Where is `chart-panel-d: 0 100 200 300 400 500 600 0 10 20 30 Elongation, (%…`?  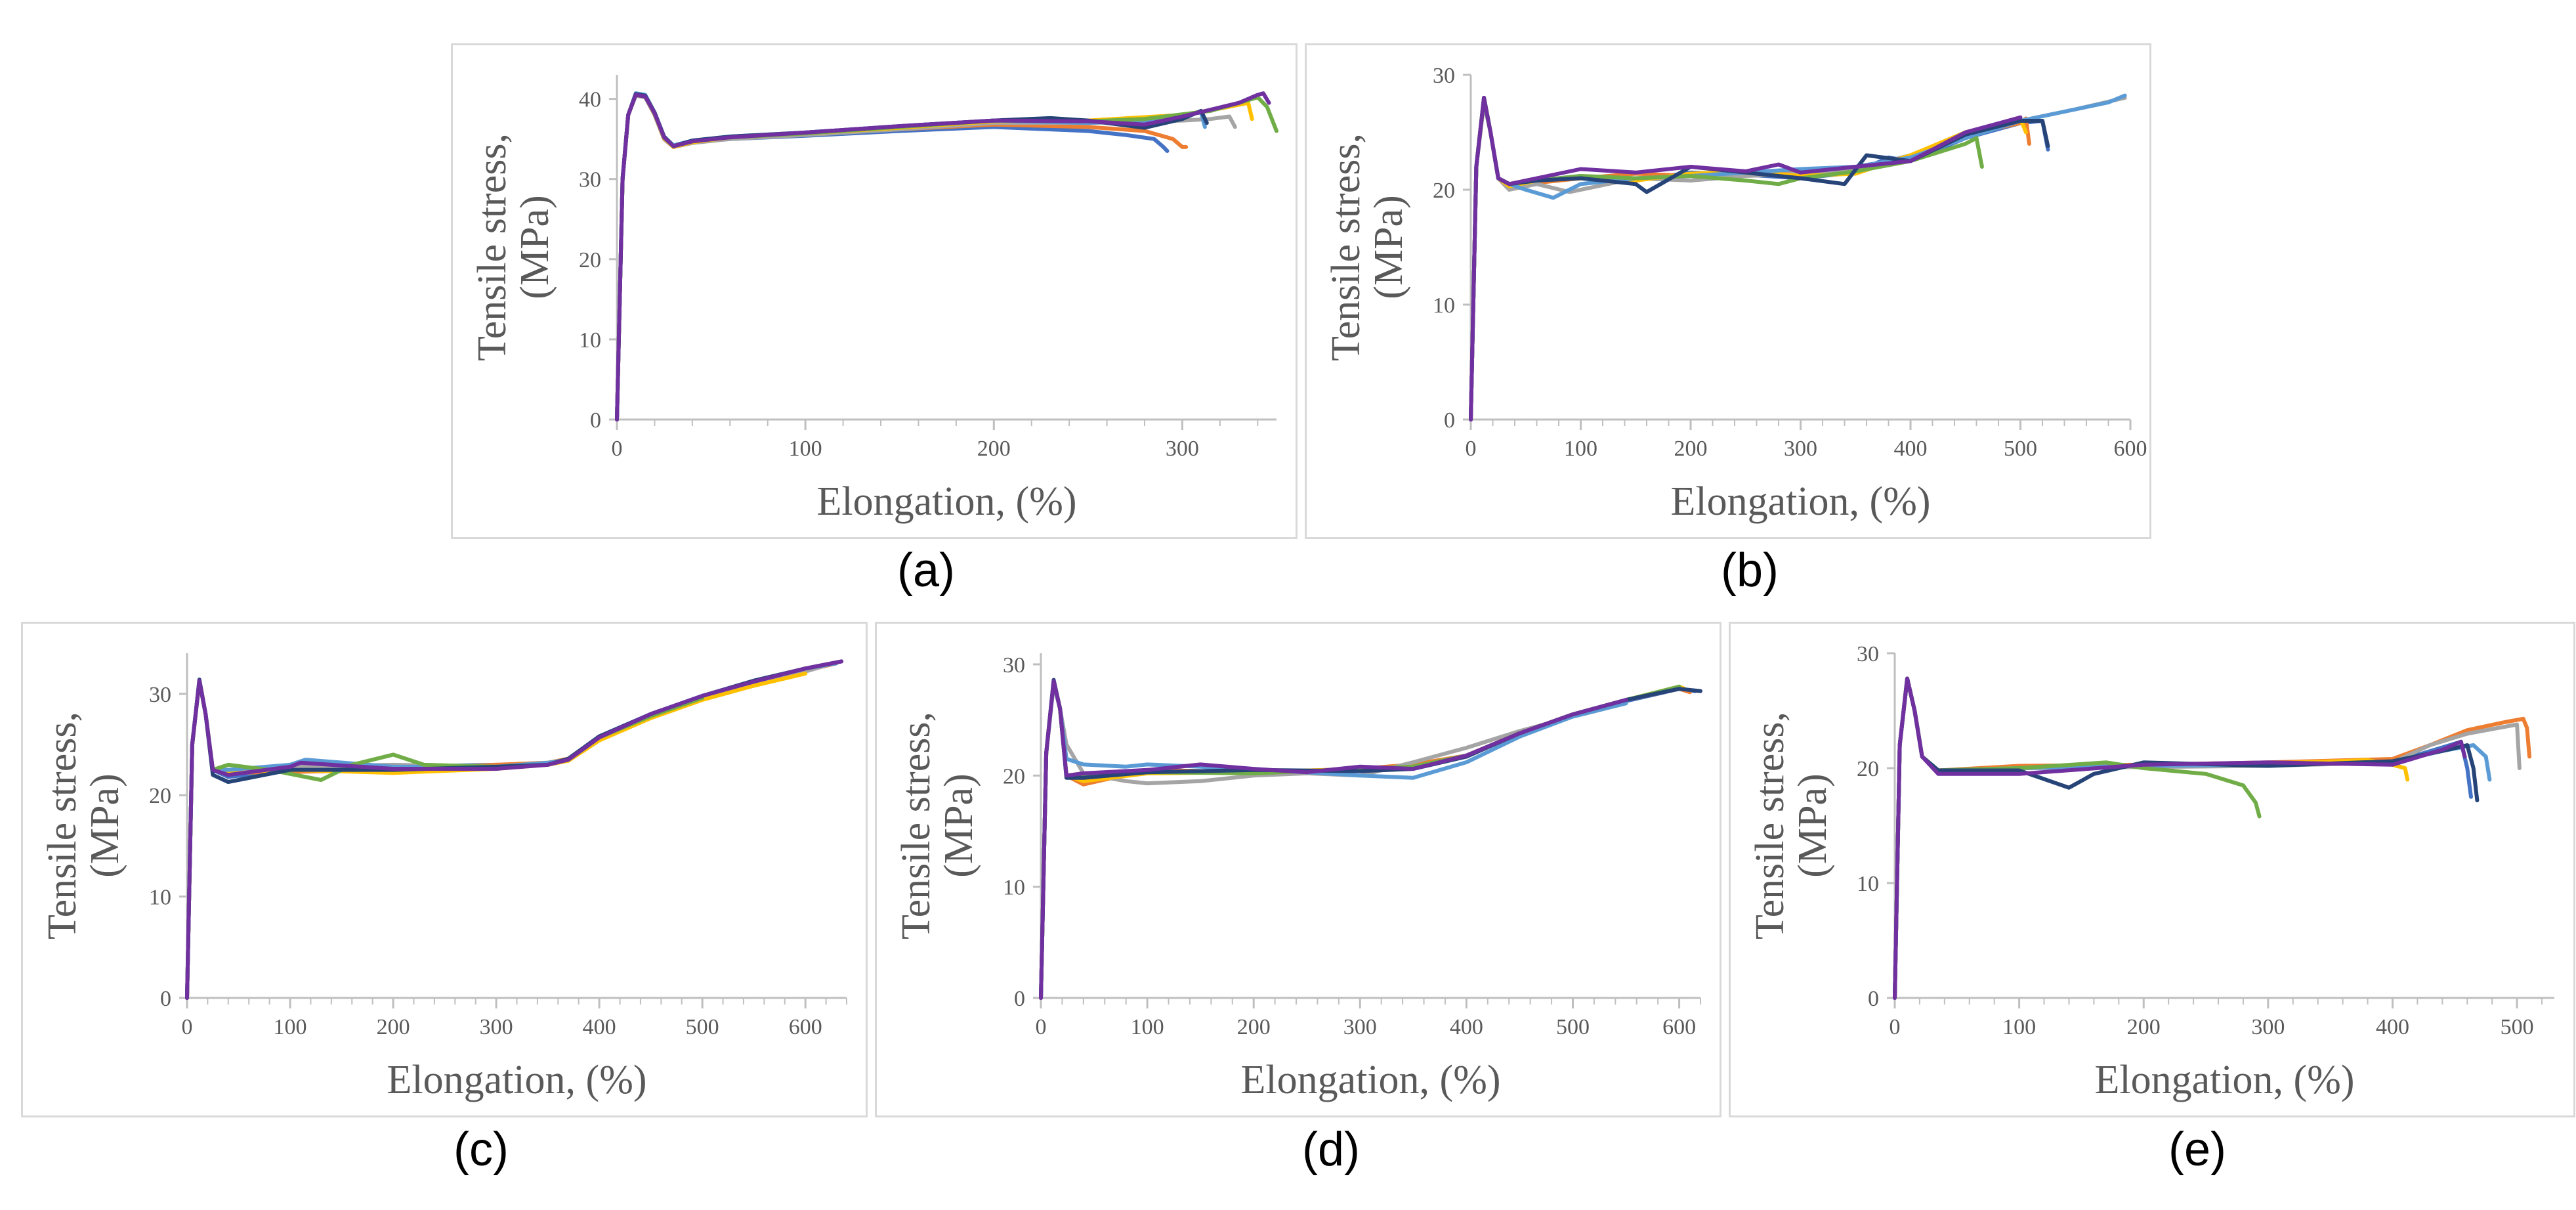
chart-panel-d: 0 100 200 300 400 500 600 0 10 20 30 Elongation, (%… is located at coordinates (1298, 869).